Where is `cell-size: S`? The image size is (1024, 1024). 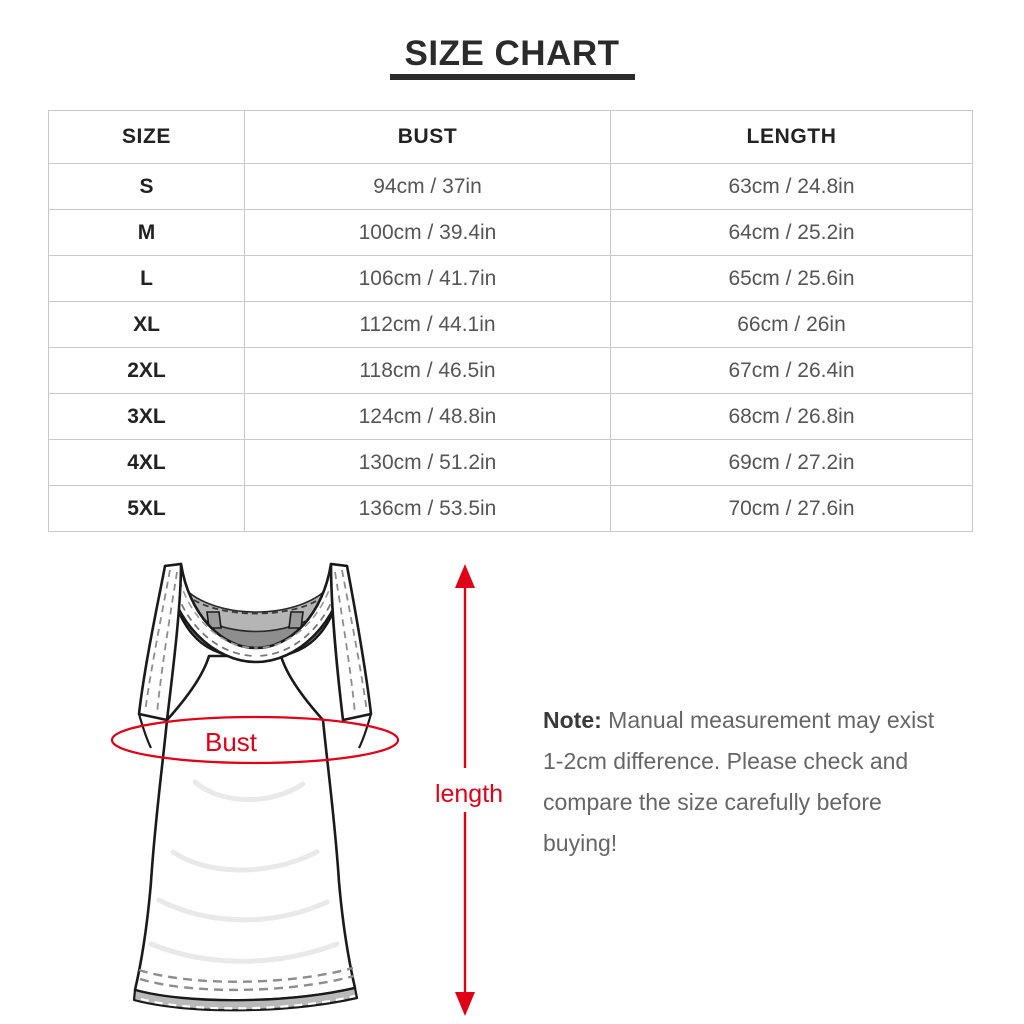 cell-size: S is located at coordinates (146, 186).